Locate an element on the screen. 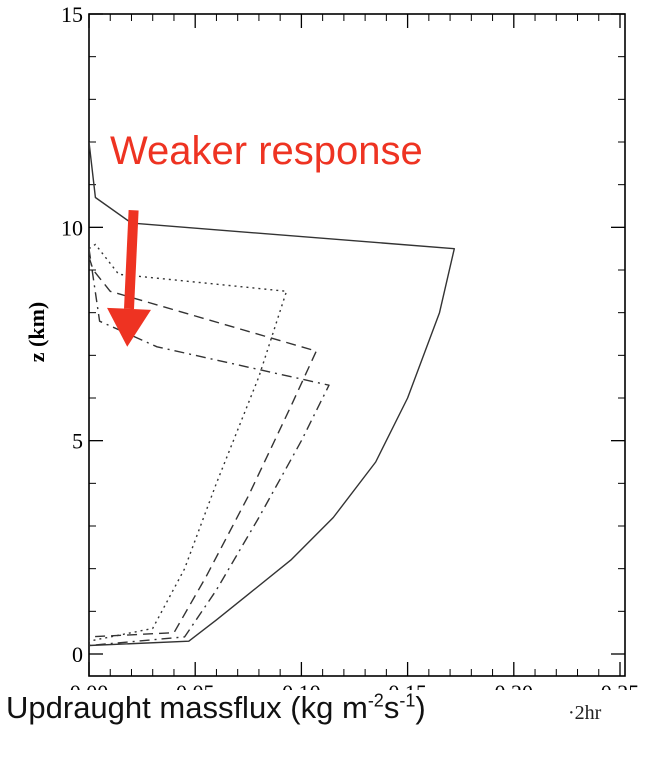 The width and height of the screenshot is (664, 768). y-tick-label: 0 is located at coordinates (77, 654).